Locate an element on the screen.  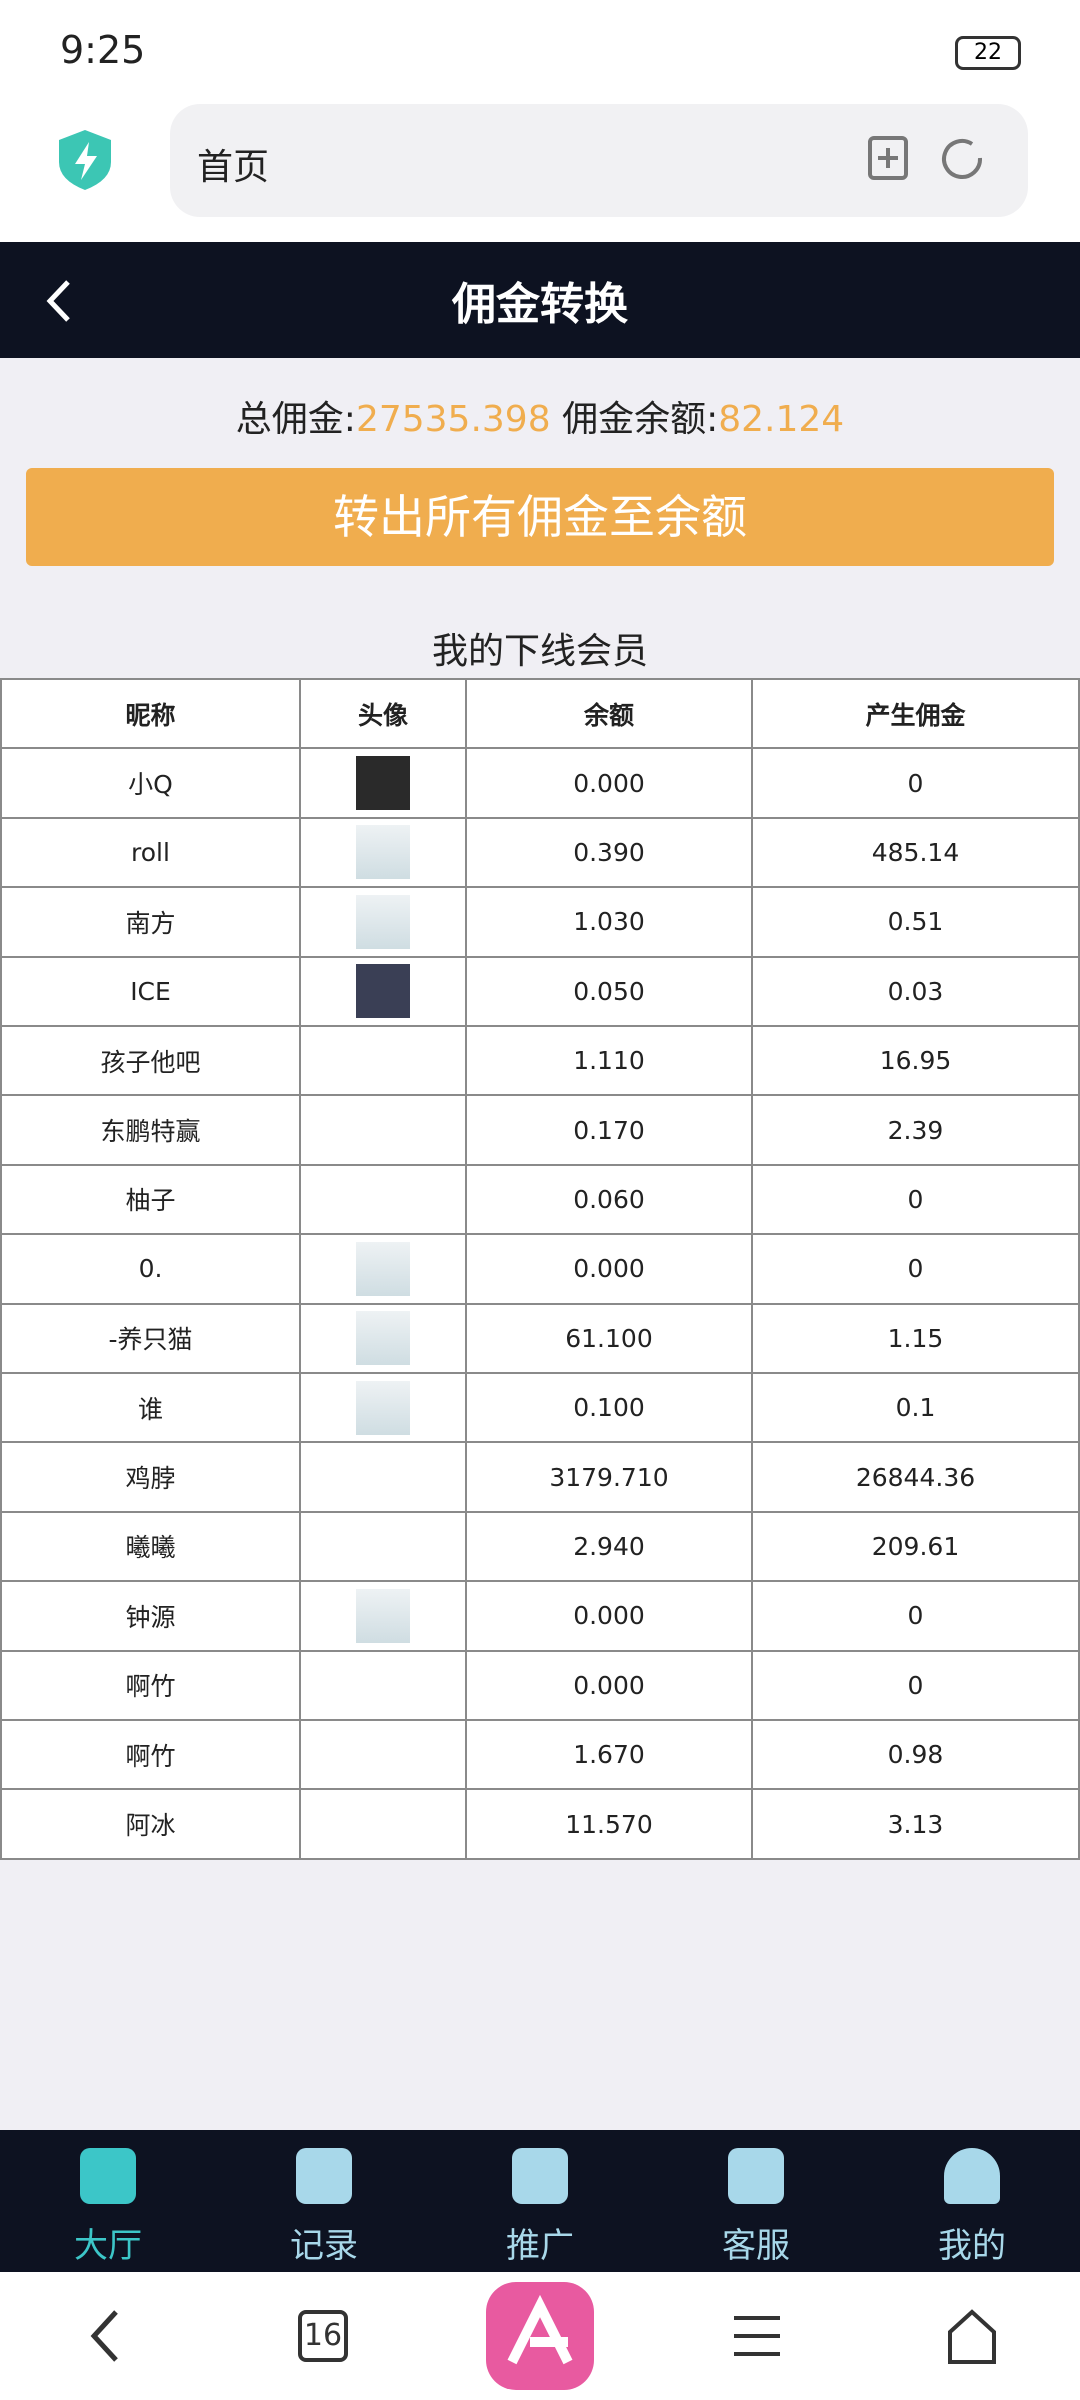
table-cell: roll is located at coordinates (151, 853).